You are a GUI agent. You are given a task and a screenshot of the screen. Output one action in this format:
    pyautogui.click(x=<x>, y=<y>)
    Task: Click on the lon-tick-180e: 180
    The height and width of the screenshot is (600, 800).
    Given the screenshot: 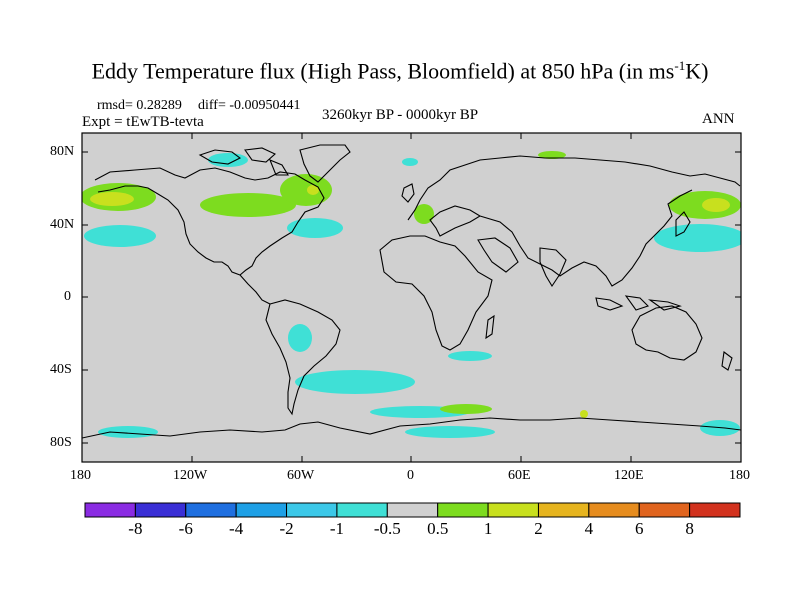 What is the action you would take?
    pyautogui.click(x=739, y=475)
    